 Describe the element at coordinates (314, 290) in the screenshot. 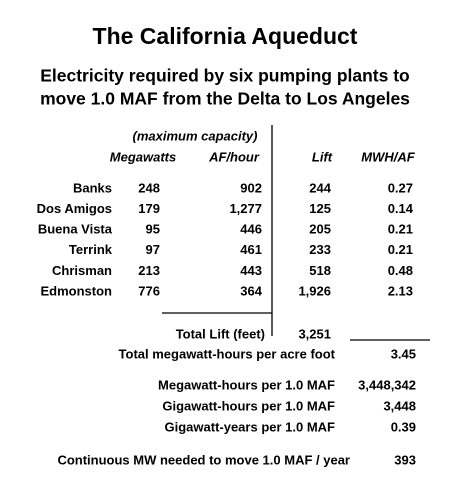

I see `cell: 1,926` at that location.